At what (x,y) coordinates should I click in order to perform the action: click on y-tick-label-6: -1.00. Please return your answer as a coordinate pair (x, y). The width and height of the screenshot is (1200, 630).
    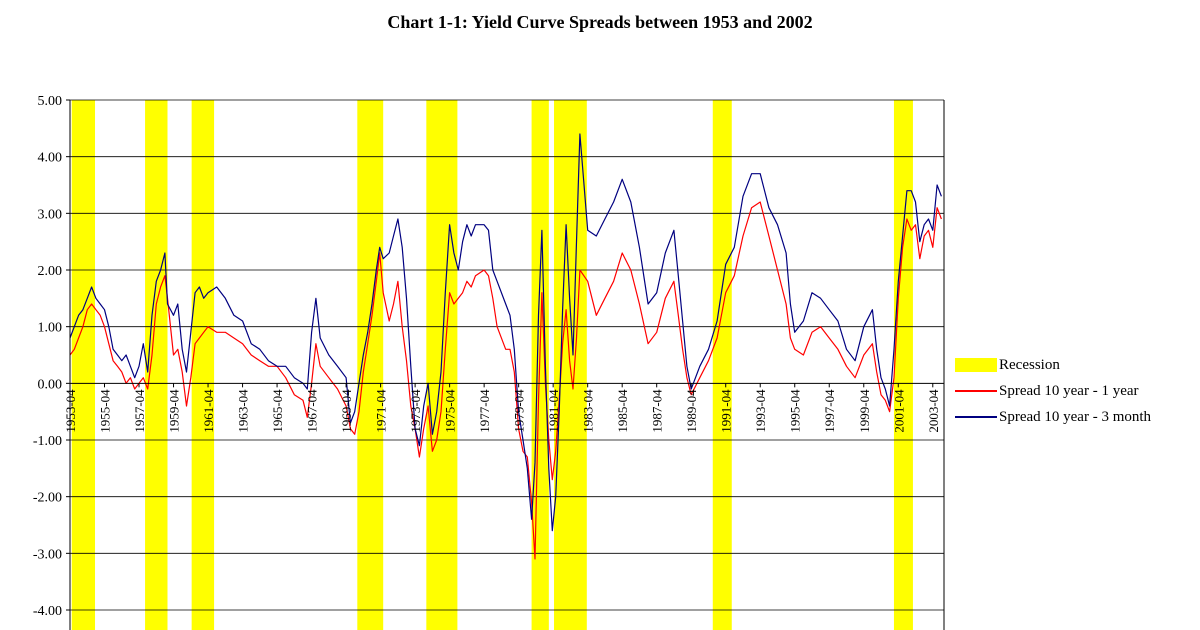
    Looking at the image, I should click on (47, 441).